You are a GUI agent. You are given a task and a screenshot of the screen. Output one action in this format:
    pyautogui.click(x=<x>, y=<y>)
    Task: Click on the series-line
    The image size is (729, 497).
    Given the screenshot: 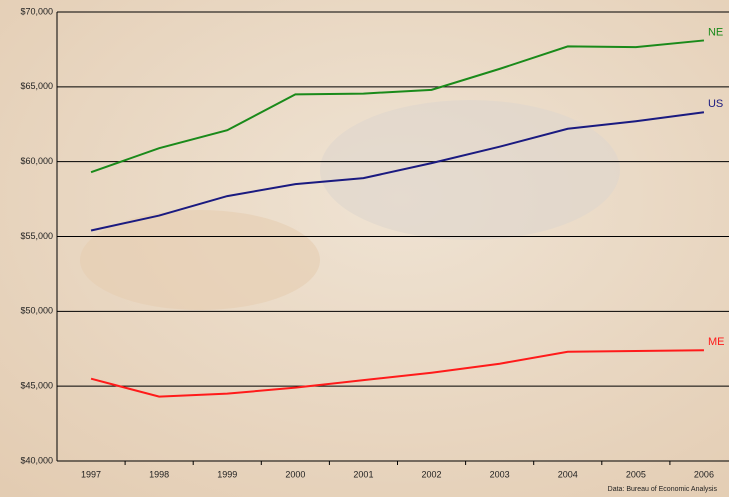 What is the action you would take?
    pyautogui.click(x=397, y=373)
    